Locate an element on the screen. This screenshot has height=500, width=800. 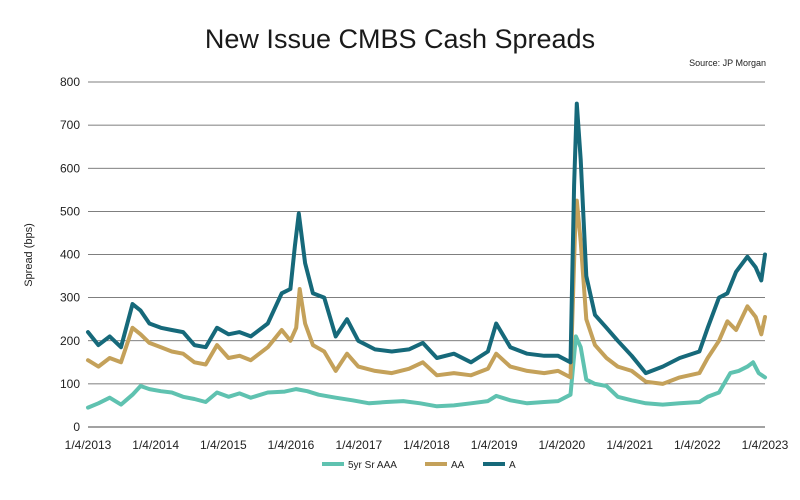
y-tick-label: 0 is located at coordinates (76, 427).